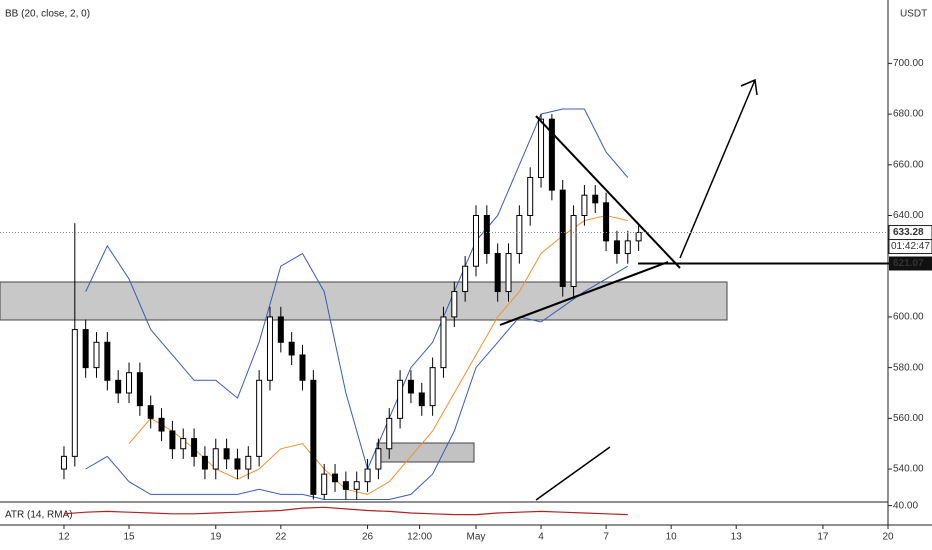 This screenshot has height=550, width=932. What do you see at coordinates (823, 537) in the screenshot?
I see `x-tick-label: 17` at bounding box center [823, 537].